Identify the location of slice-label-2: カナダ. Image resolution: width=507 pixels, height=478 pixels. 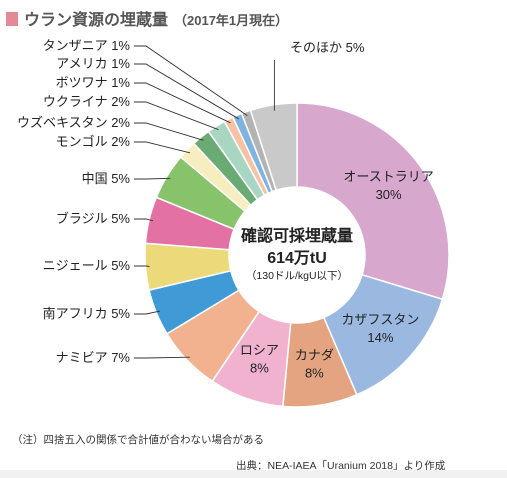
(314, 355).